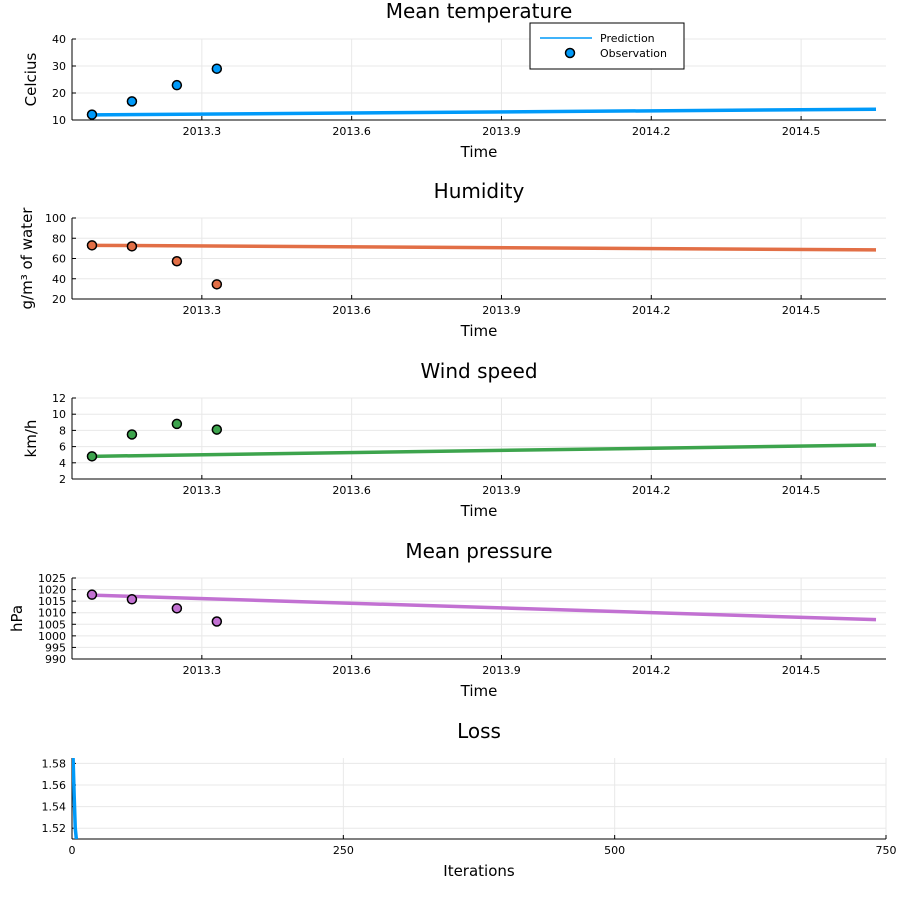  Describe the element at coordinates (54, 807) in the screenshot. I see `y-tick-label: 1.54` at that location.